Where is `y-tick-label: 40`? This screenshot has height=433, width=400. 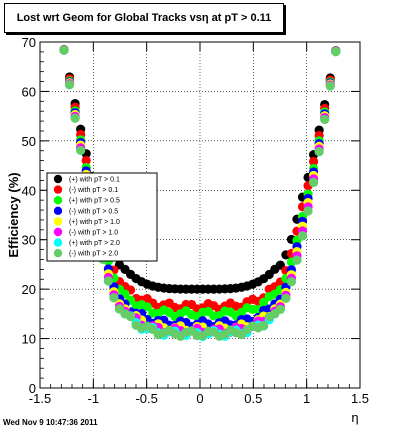
y-tick-label: 40 is located at coordinates (29, 190).